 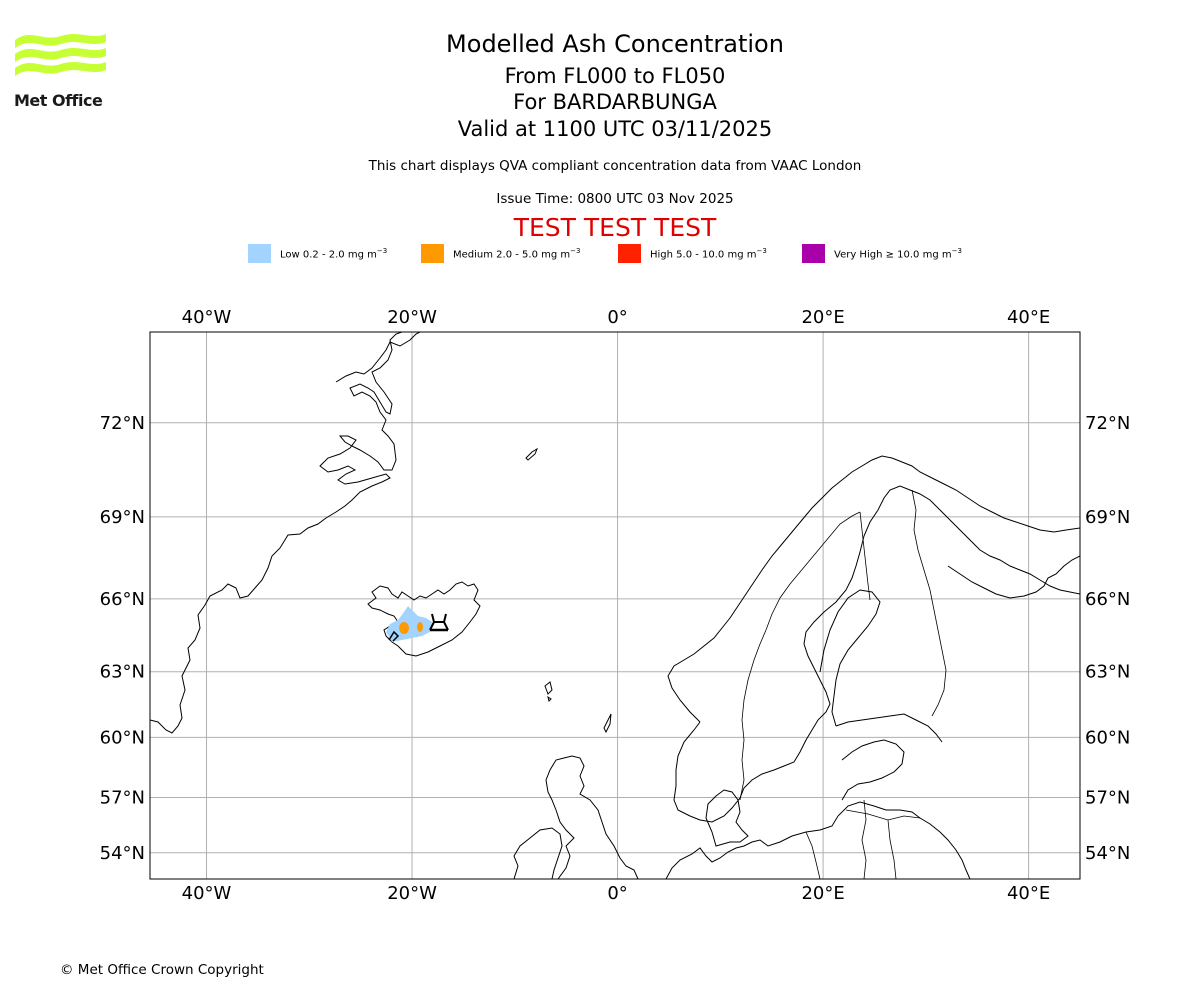 What do you see at coordinates (207, 317) in the screenshot?
I see `lon-tick-label-top: 40°W` at bounding box center [207, 317].